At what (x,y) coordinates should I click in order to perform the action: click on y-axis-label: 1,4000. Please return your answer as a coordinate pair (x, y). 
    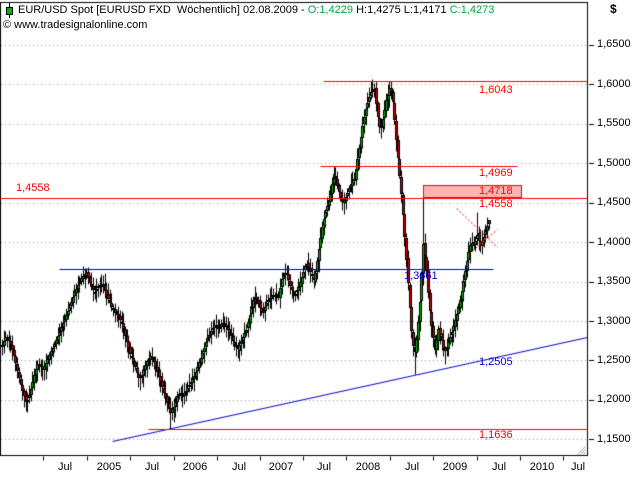
    Looking at the image, I should click on (614, 241).